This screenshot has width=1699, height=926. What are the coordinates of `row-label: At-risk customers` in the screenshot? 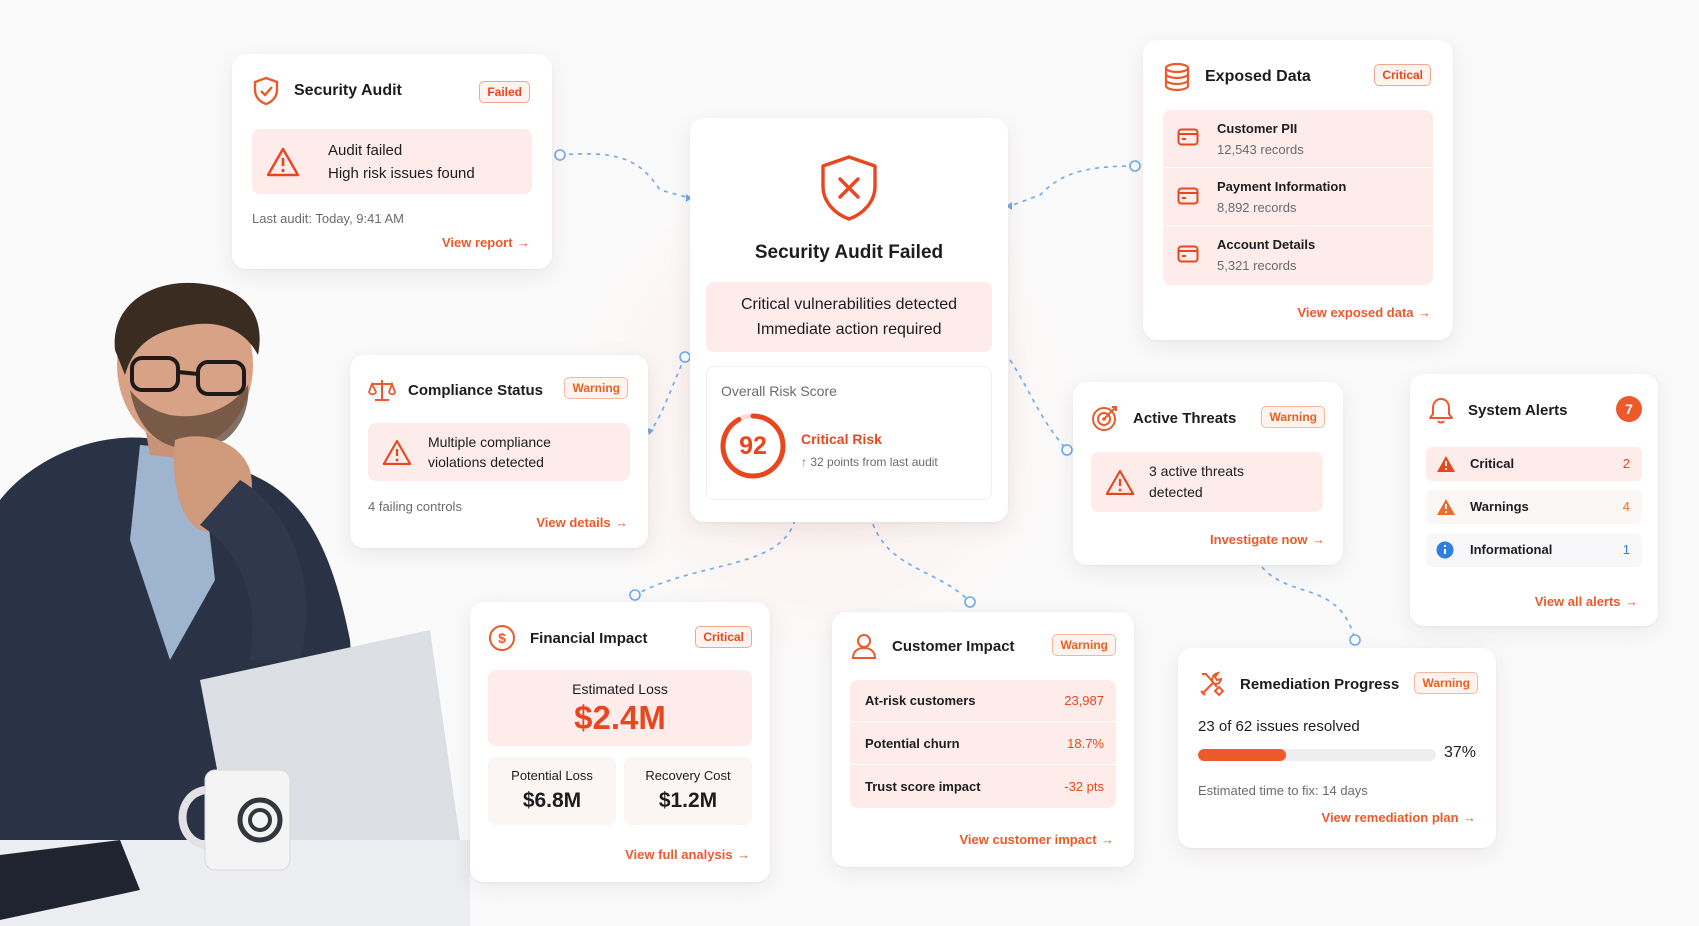 It's located at (920, 700).